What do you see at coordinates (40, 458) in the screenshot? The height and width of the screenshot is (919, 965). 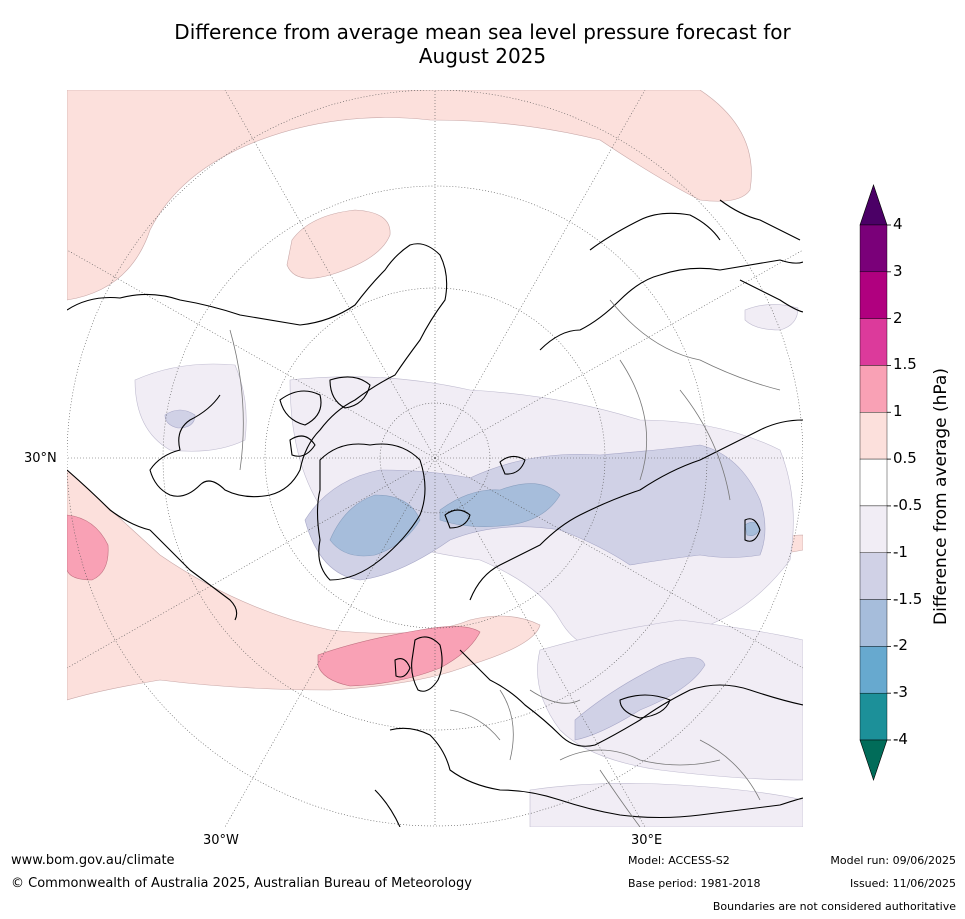 I see `lat-label-30n: 30°N` at bounding box center [40, 458].